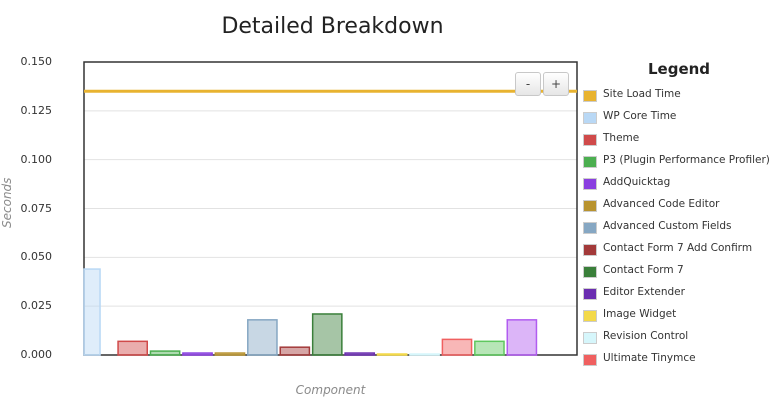 The width and height of the screenshot is (770, 402). Describe the element at coordinates (642, 94) in the screenshot. I see `legend-label: Site Load Time` at that location.